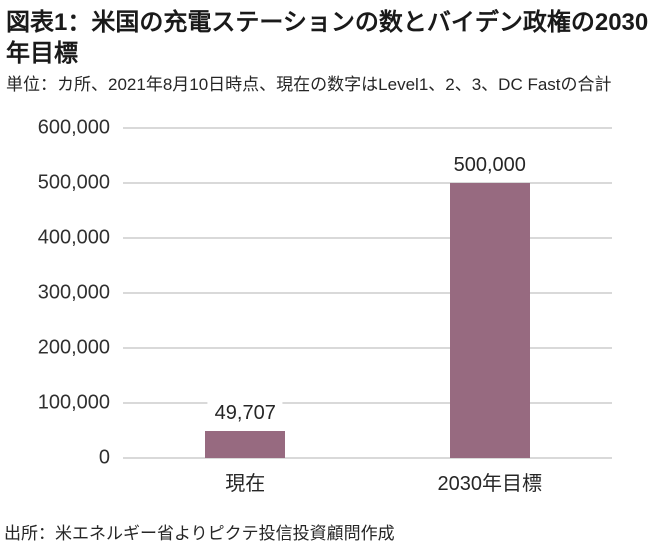 This screenshot has height=548, width=663. Describe the element at coordinates (199, 533) in the screenshot. I see `chart-source-note: 出所：米エネルギー省よりピクテ投信投資顧問作成` at that location.